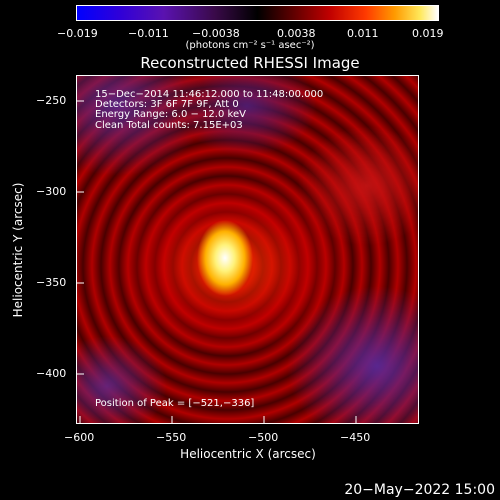 The image size is (500, 500). I want to click on x-tick-label: −550, so click(171, 437).